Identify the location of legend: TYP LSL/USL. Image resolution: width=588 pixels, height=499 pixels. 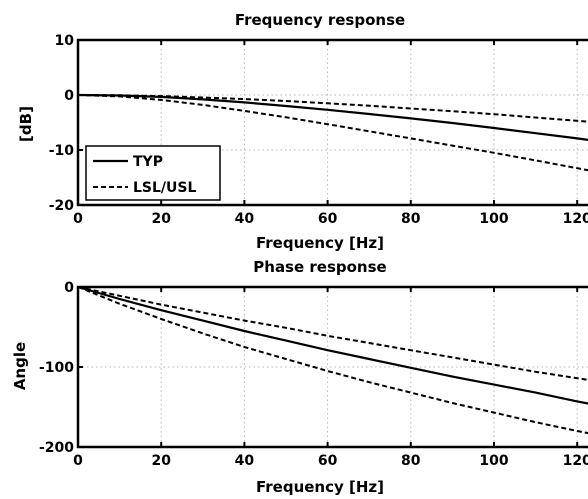
(153, 173).